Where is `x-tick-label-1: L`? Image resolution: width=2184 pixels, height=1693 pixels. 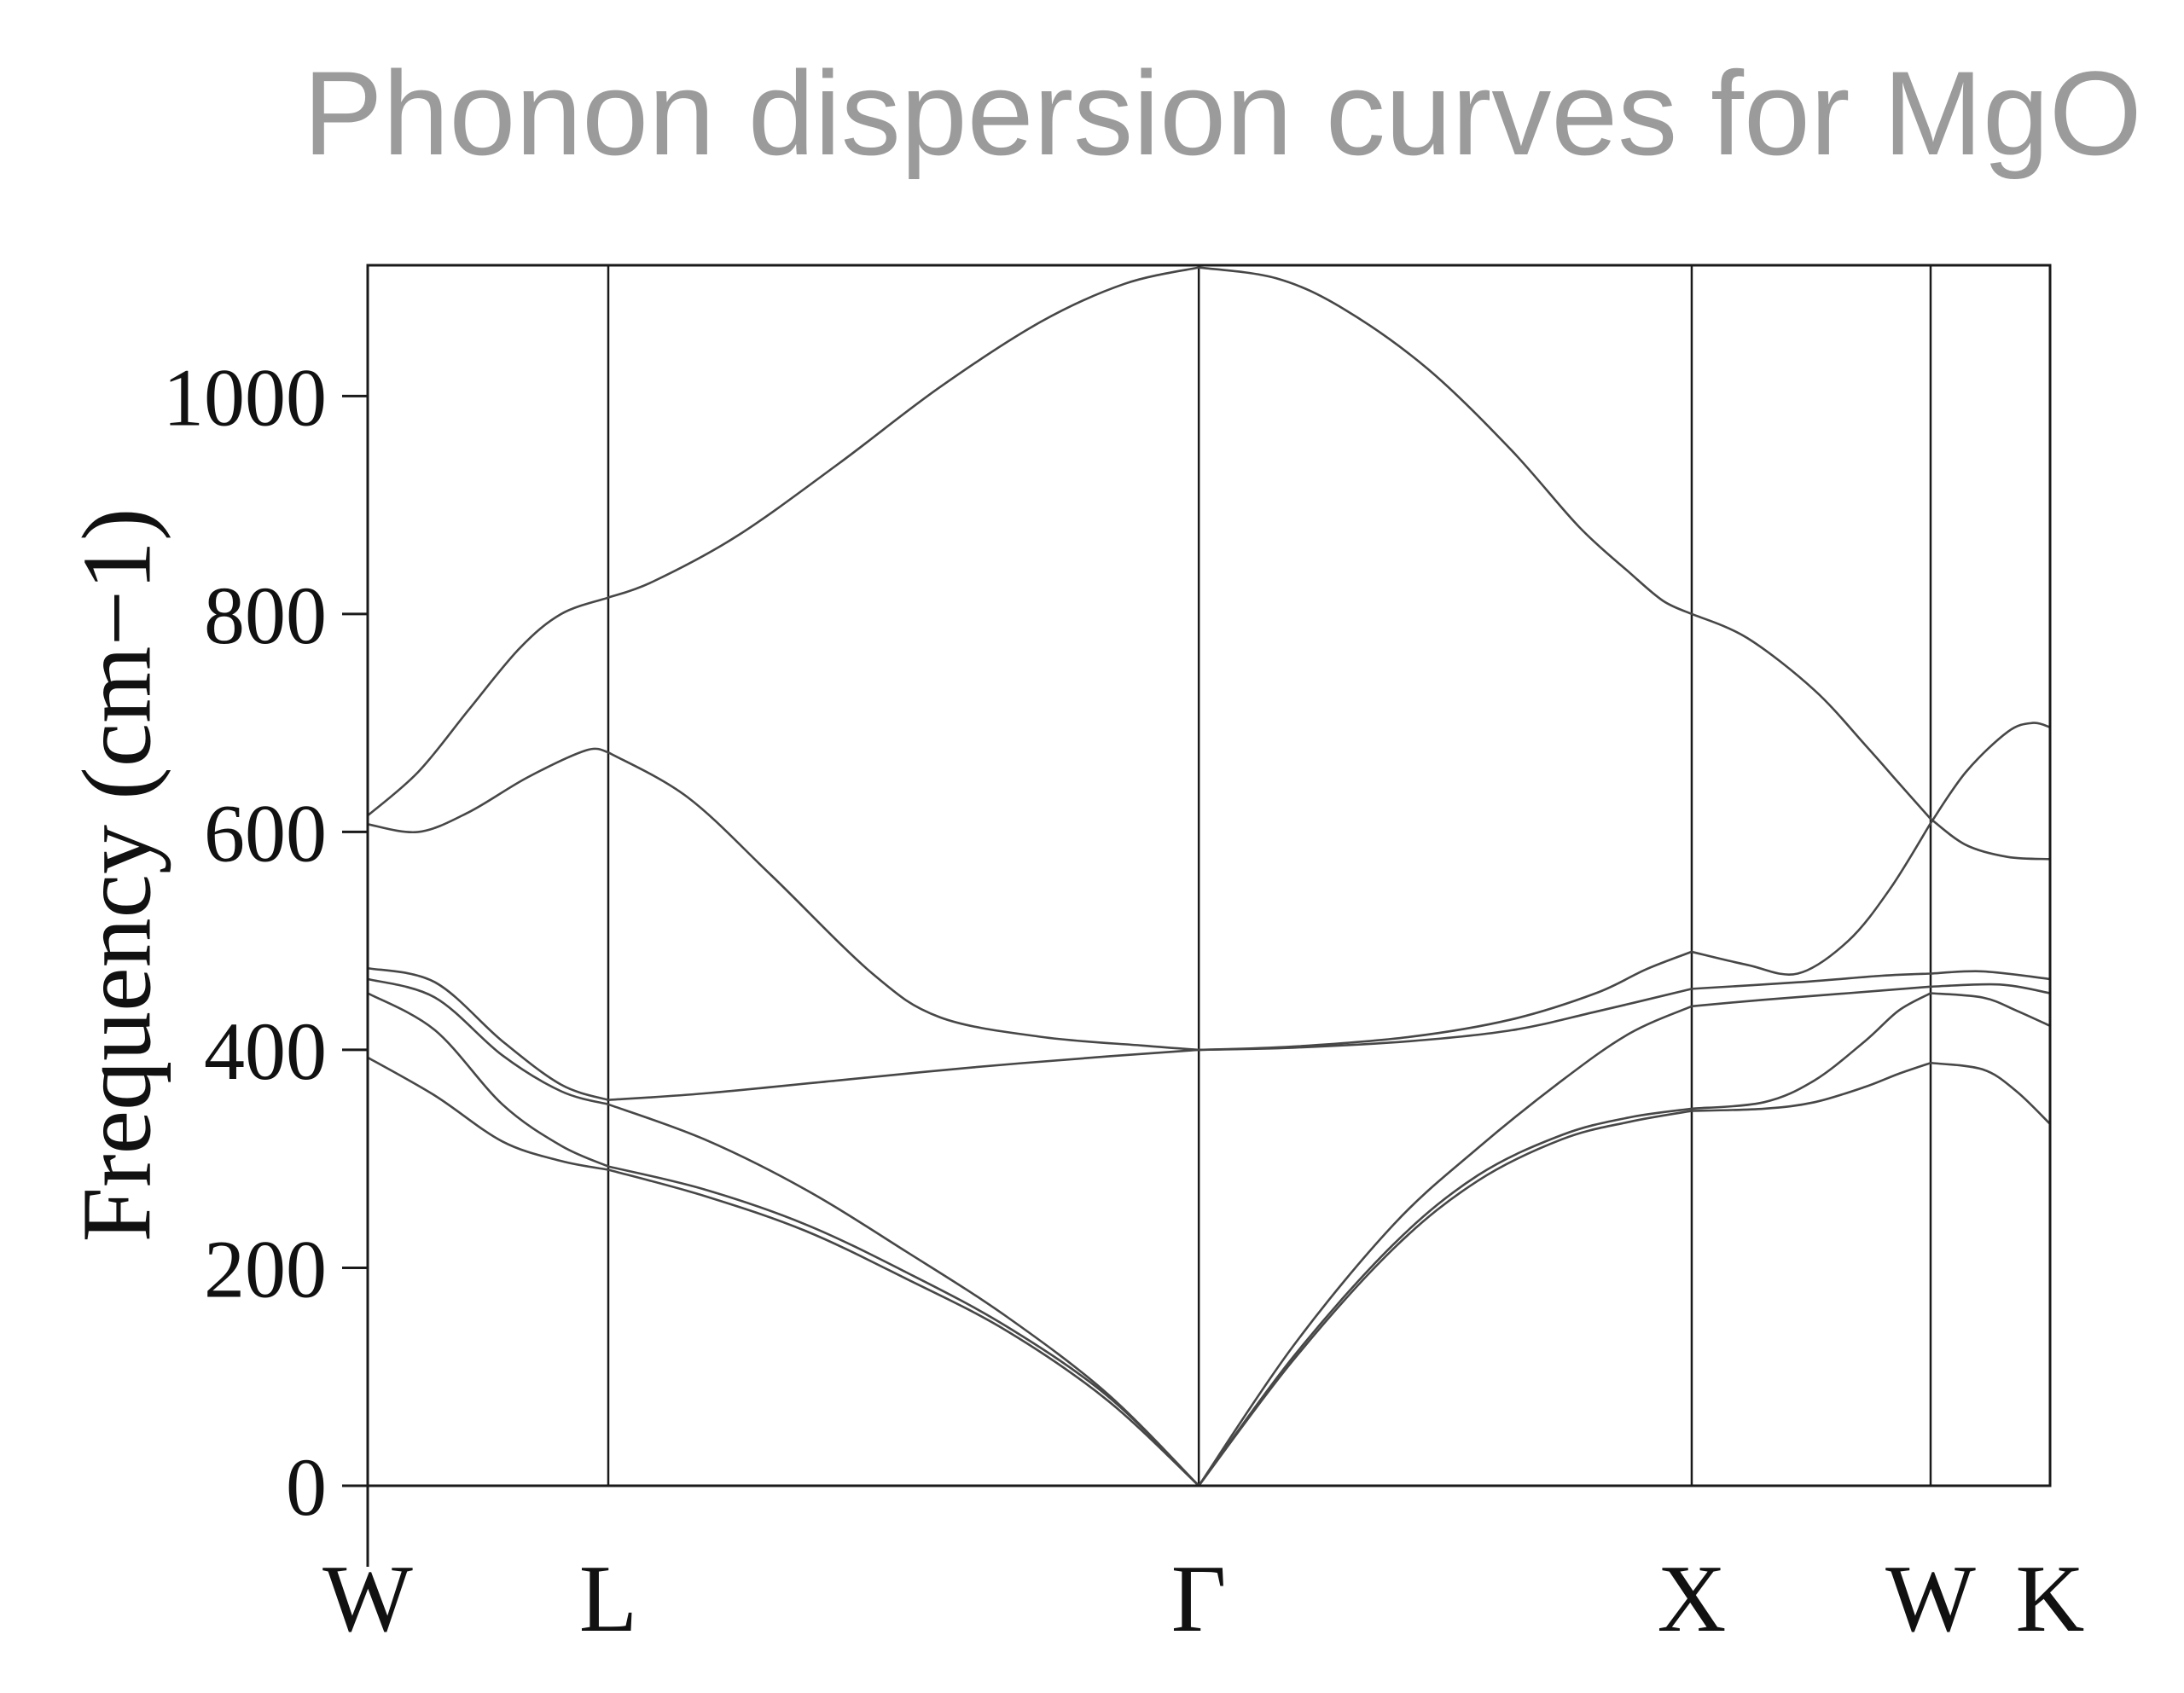 x-tick-label-1: L is located at coordinates (608, 1599).